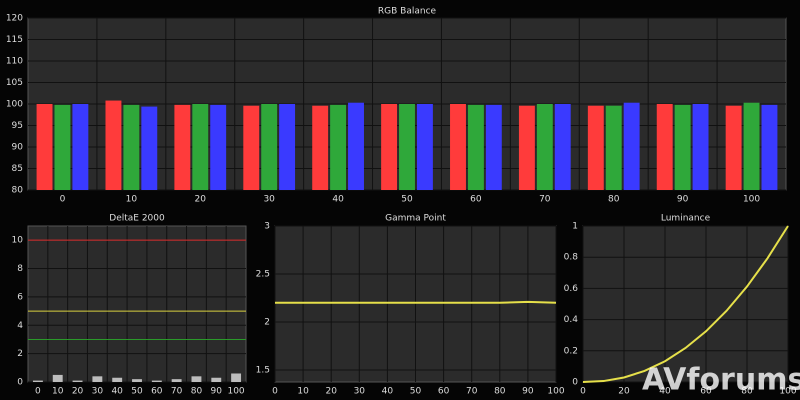 This screenshot has height=400, width=800. What do you see at coordinates (575, 227) in the screenshot?
I see `y-tick-label: 1` at bounding box center [575, 227].